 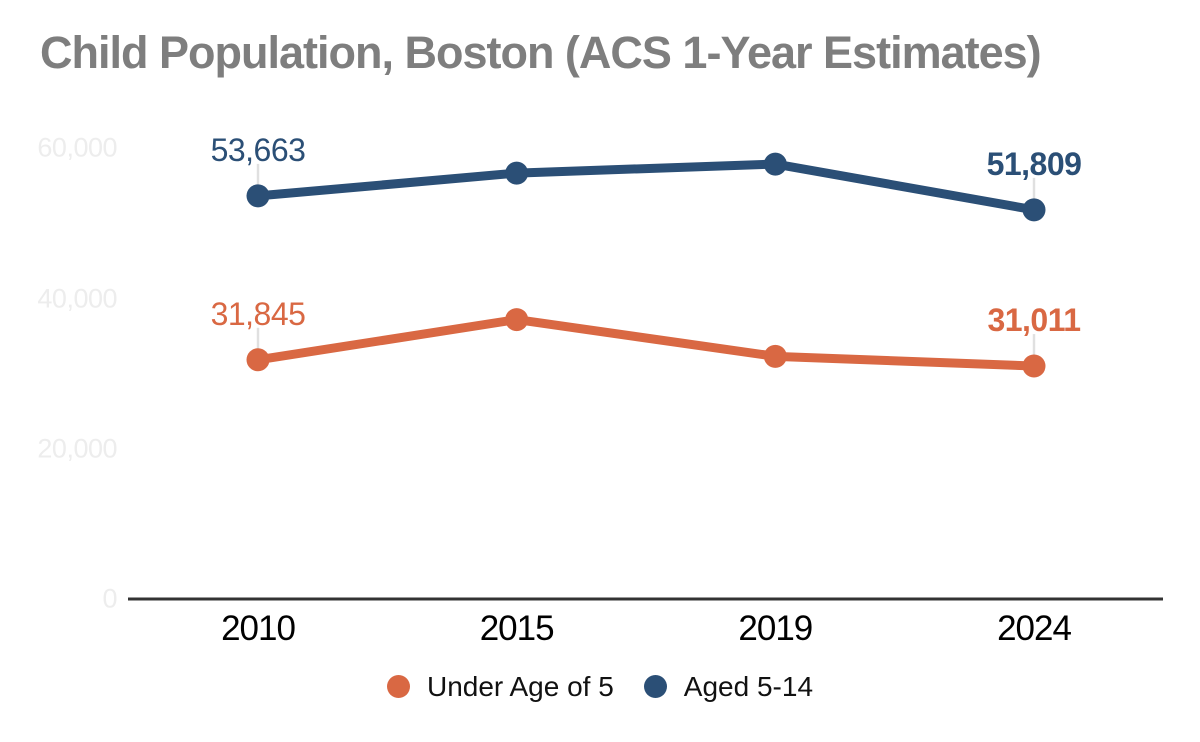 I want to click on data-point-under-age-of-5-2015, so click(x=517, y=320).